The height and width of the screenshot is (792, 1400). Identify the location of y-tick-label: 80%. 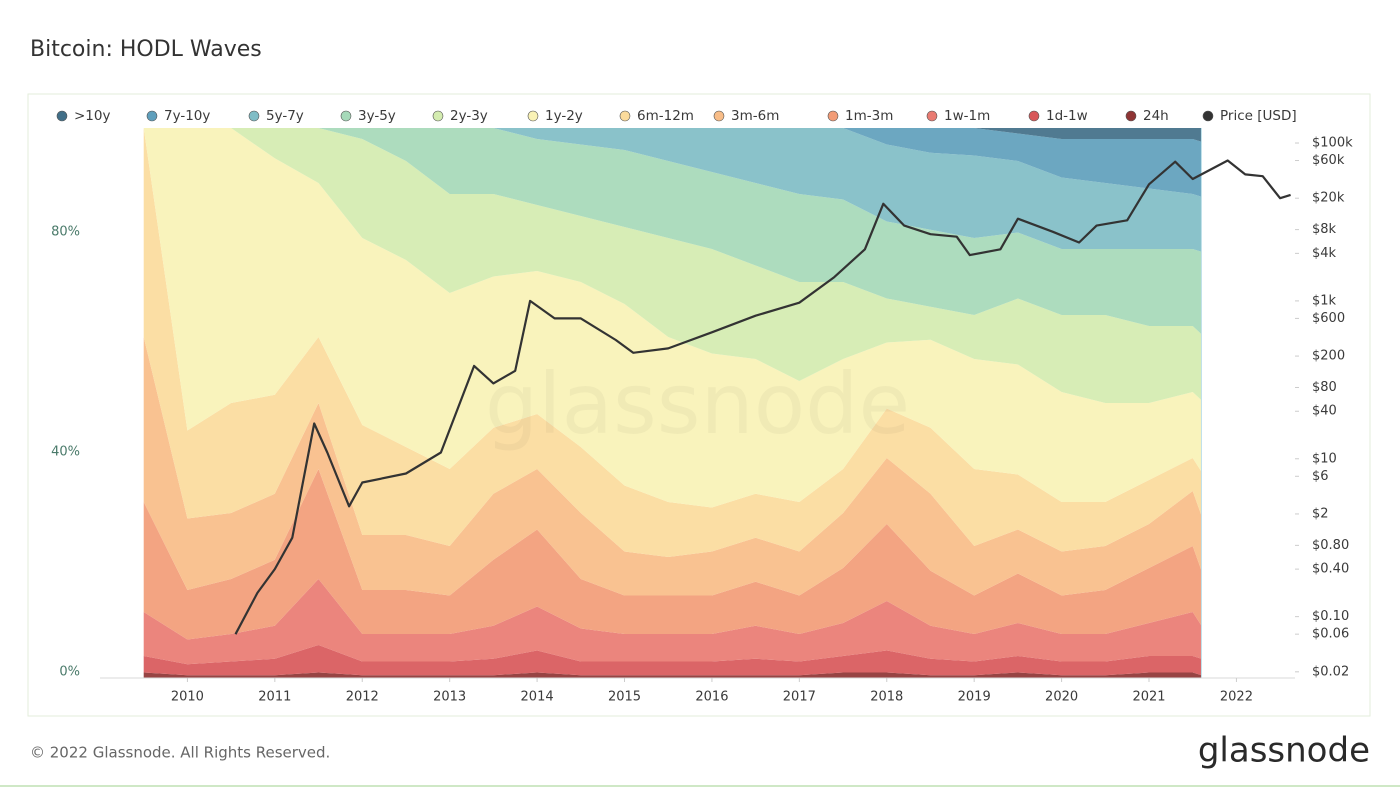
(65, 232).